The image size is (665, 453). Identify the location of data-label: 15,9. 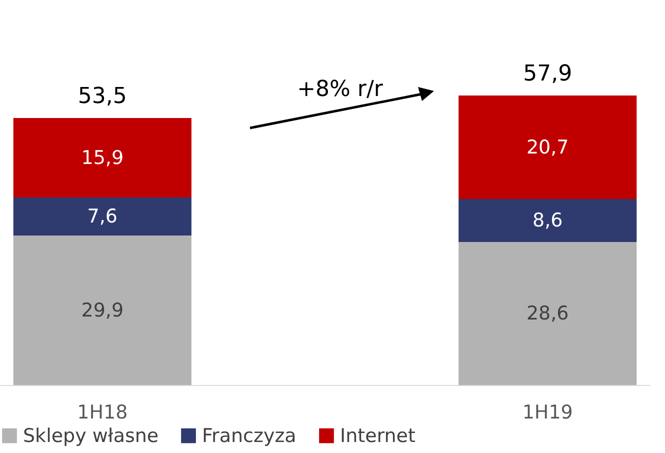
(102, 157).